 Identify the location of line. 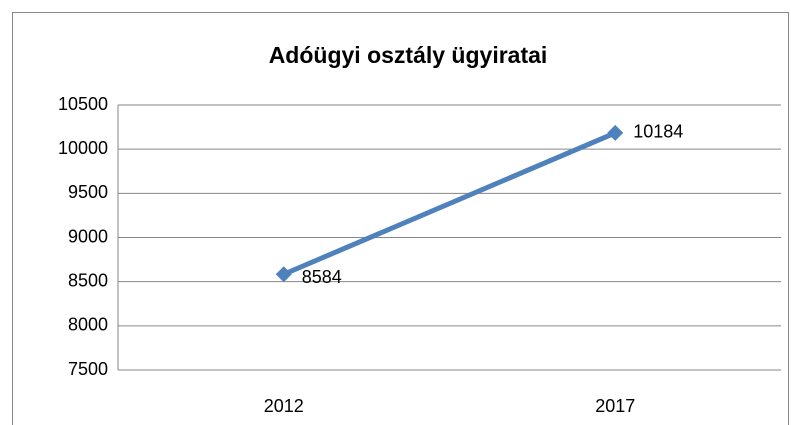
(449, 203).